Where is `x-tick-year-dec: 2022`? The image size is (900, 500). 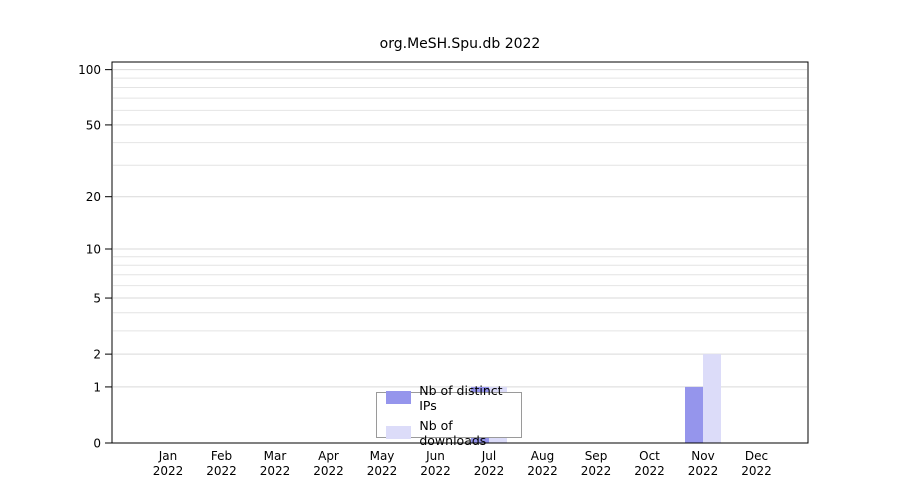
x-tick-year-dec: 2022 is located at coordinates (756, 471).